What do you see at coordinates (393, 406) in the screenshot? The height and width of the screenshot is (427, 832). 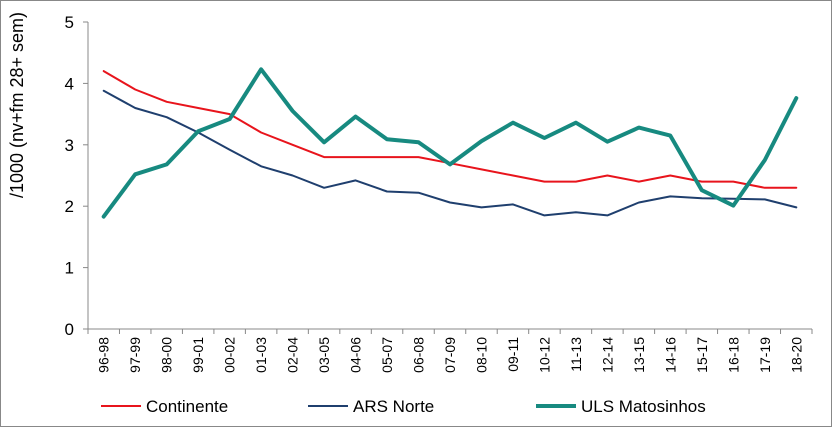 I see `legend-label-ars-norte: ARS Norte` at bounding box center [393, 406].